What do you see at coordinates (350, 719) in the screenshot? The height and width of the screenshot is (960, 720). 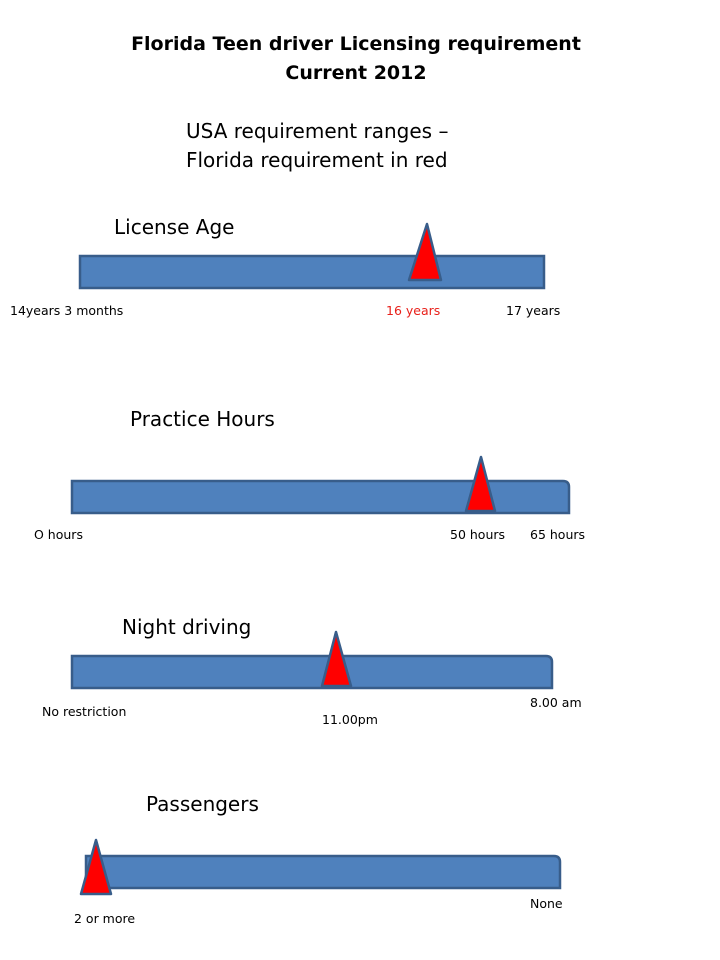 I see `night-driving-florida-label: 11.00pm` at bounding box center [350, 719].